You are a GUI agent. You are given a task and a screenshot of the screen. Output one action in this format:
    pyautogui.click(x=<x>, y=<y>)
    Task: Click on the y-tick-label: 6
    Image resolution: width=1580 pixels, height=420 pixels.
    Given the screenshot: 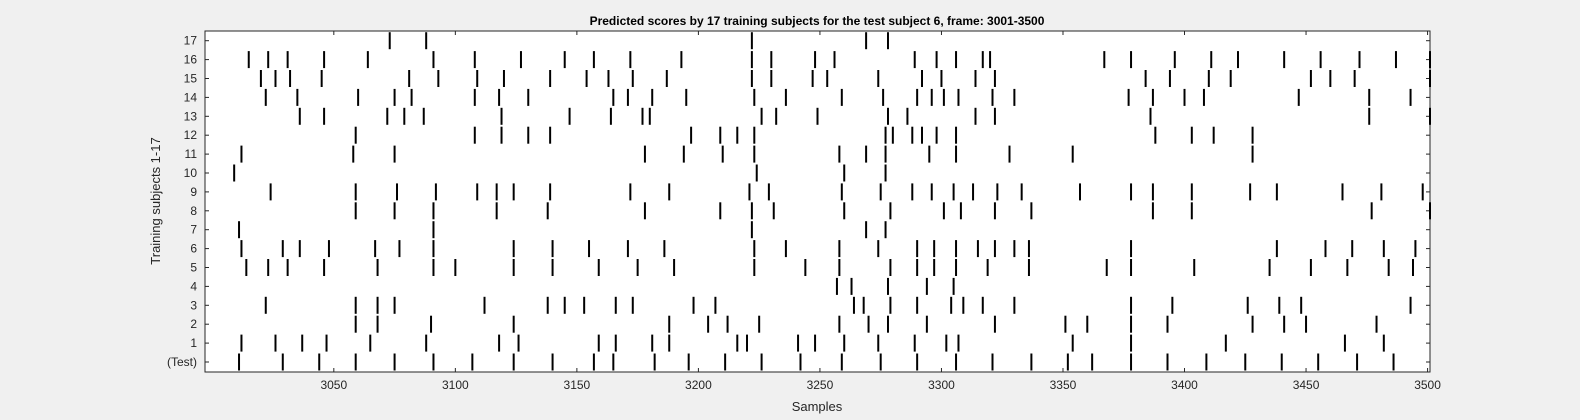 What is the action you would take?
    pyautogui.click(x=193, y=249)
    